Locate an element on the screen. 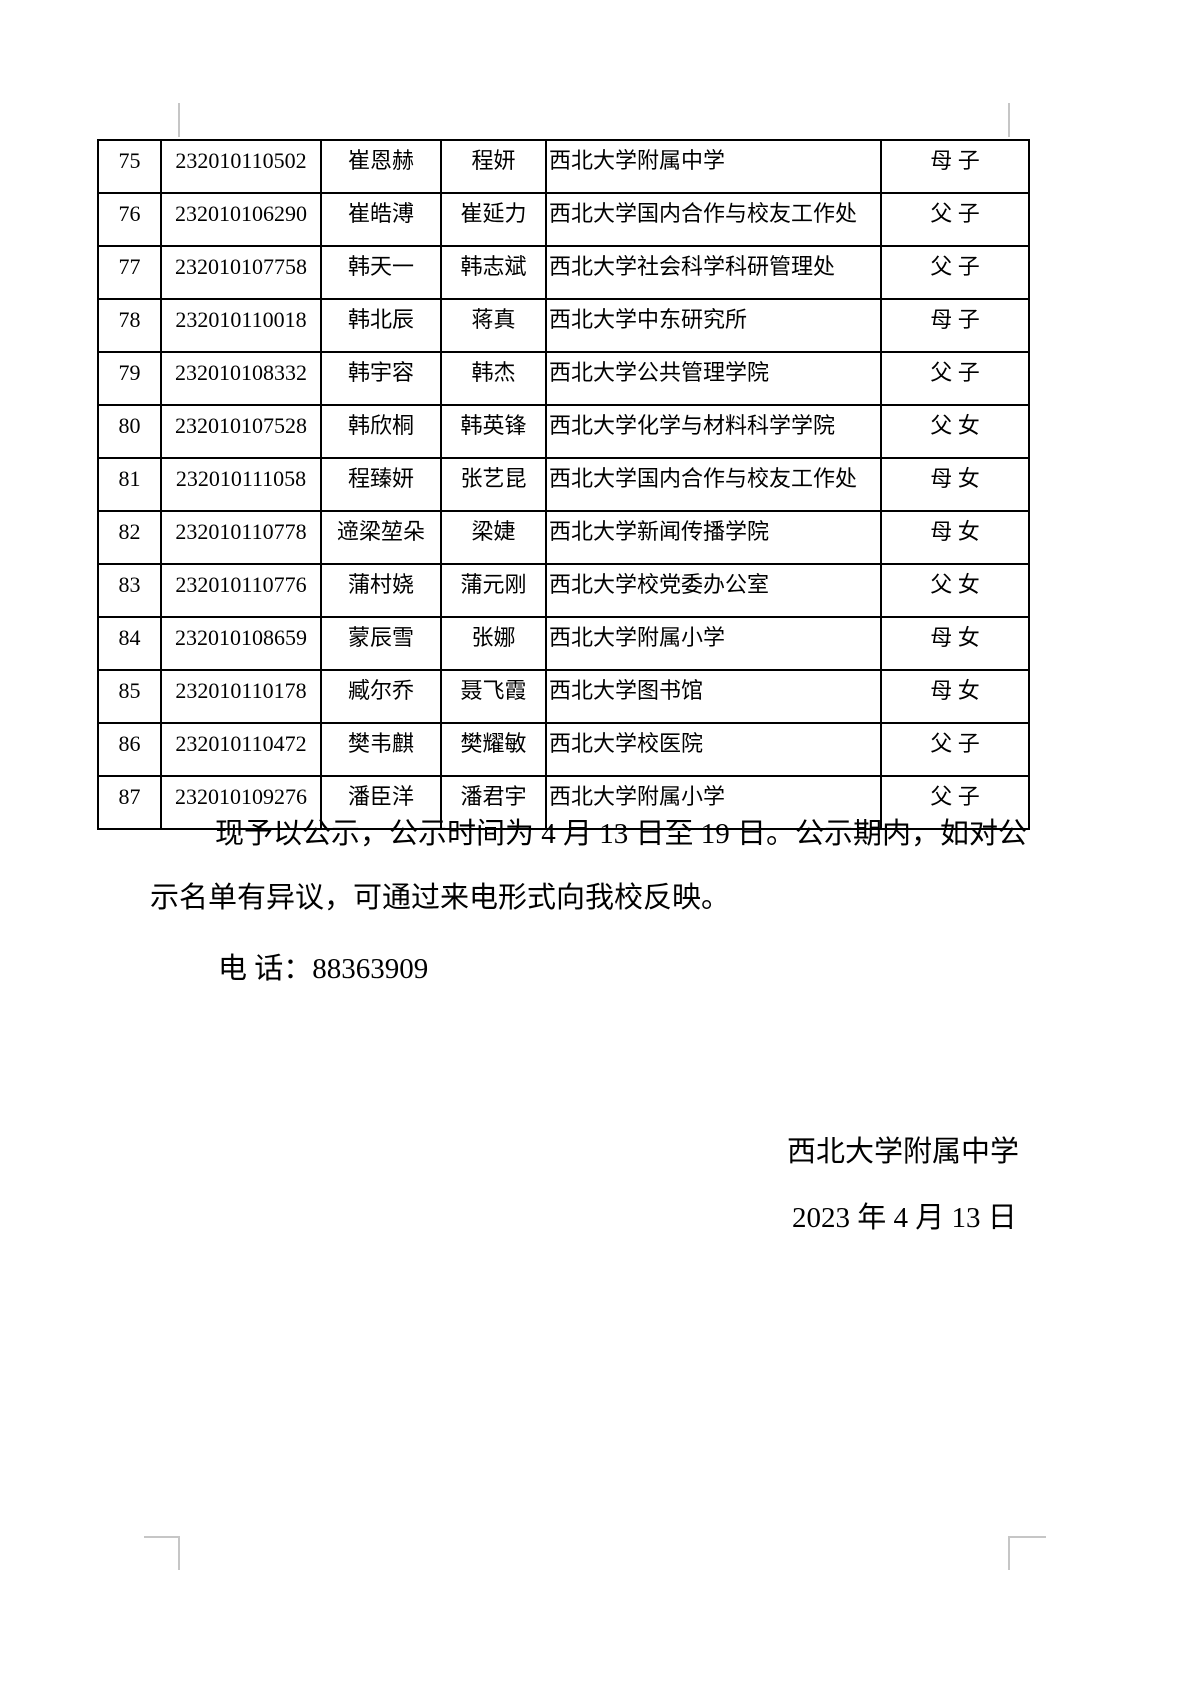  margin-mark-top-right is located at coordinates (1009, 120).